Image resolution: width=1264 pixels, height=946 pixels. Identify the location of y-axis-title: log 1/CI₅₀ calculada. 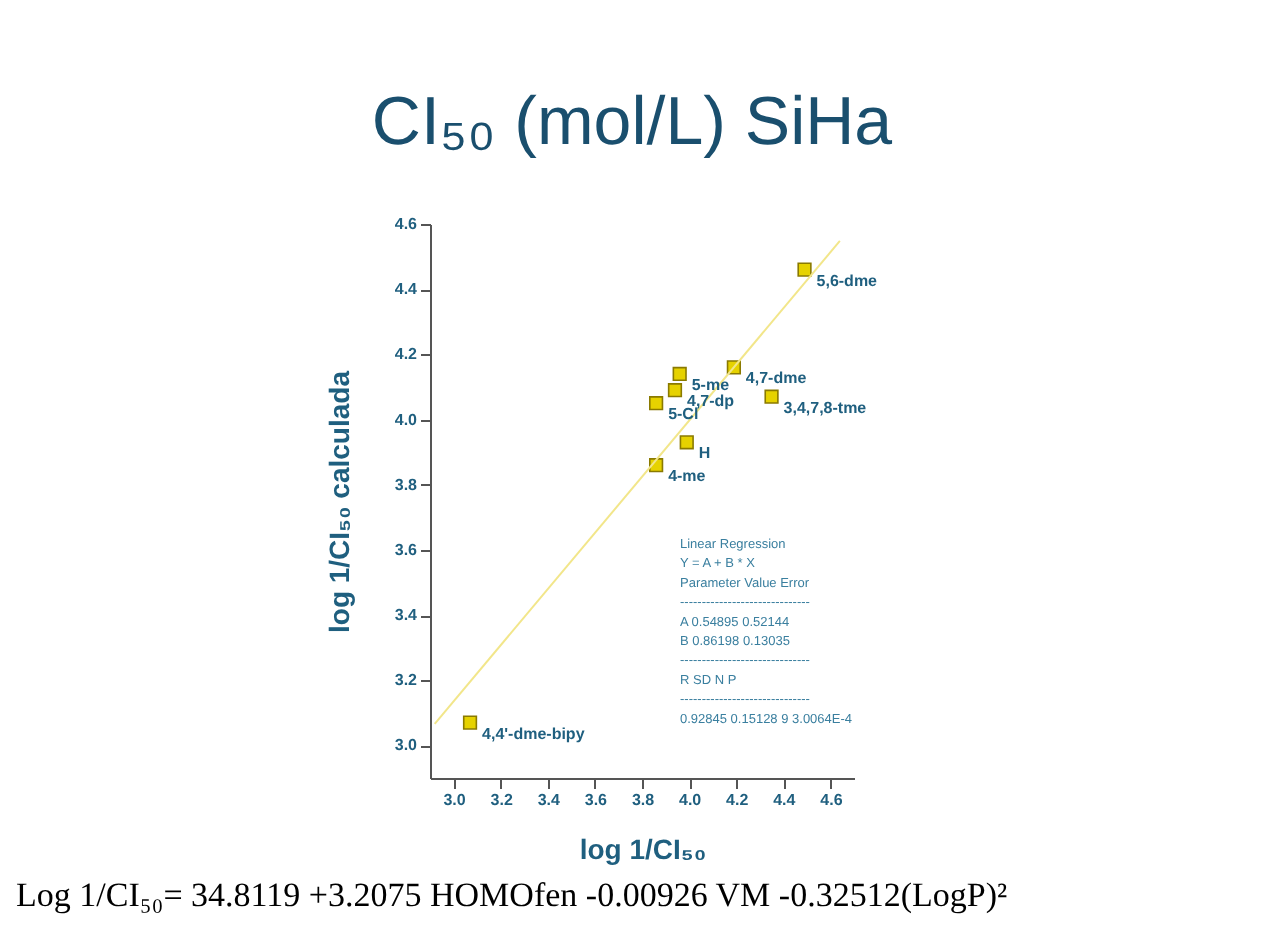
(338, 501).